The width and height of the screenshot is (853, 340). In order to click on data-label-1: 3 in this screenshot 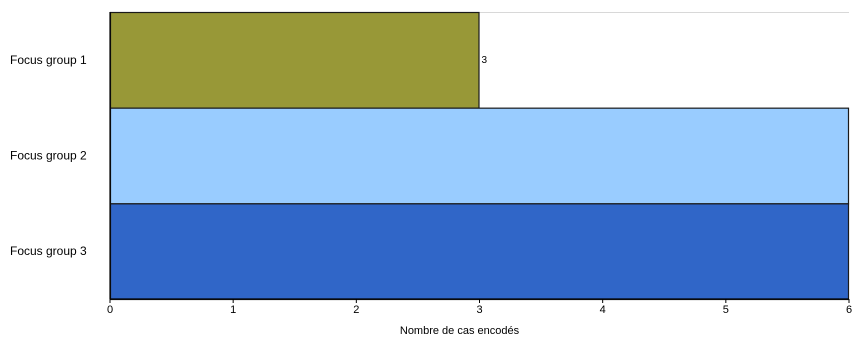, I will do `click(485, 60)`.